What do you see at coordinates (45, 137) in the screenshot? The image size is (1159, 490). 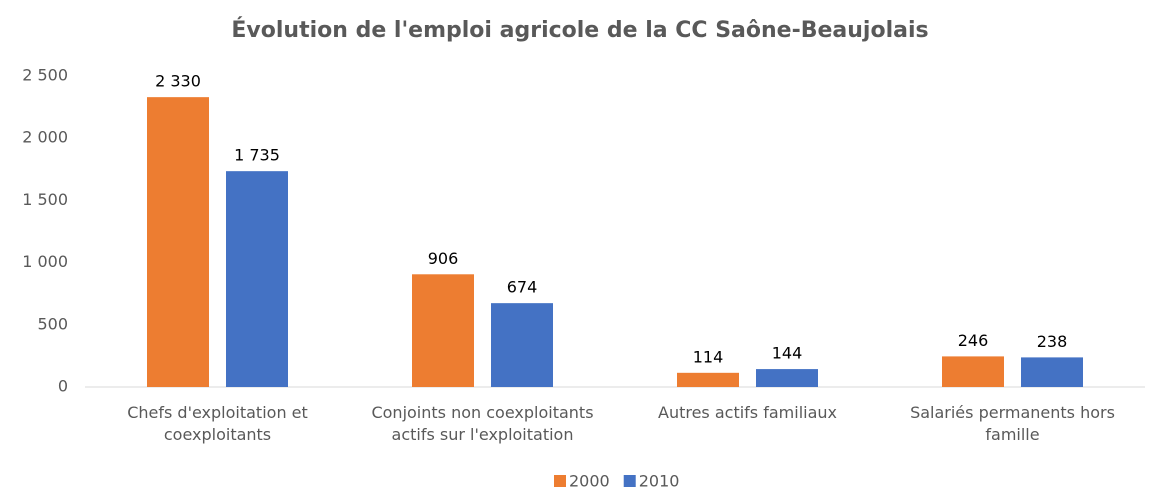 I see `y-tick-label: 2 000` at bounding box center [45, 137].